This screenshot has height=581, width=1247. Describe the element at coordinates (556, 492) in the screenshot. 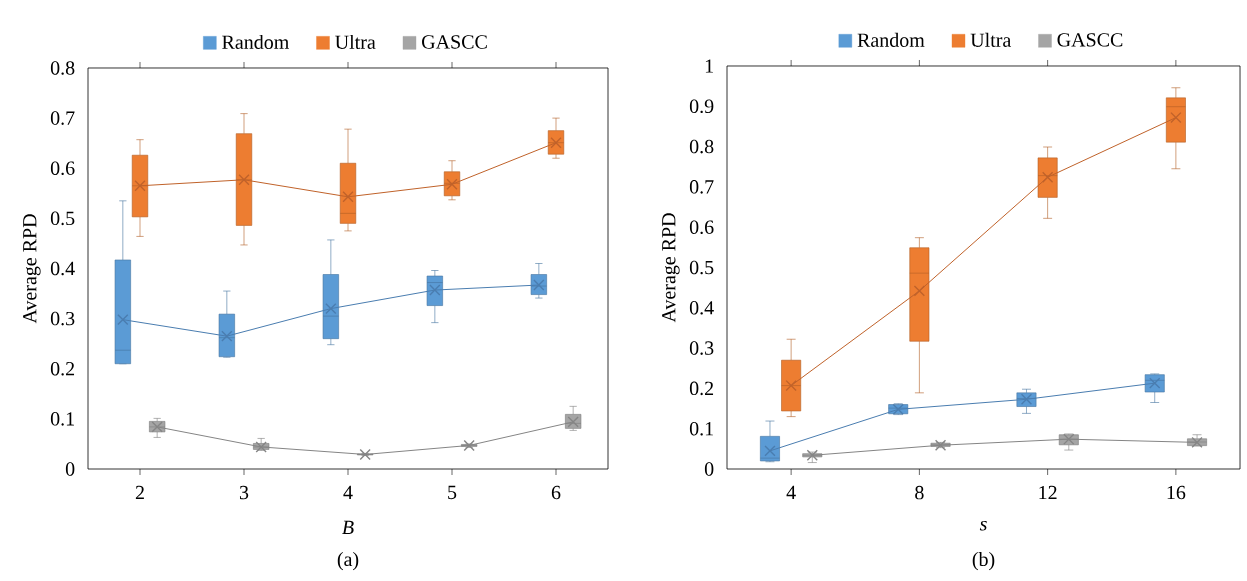

I see `x-tick-label: 6` at that location.